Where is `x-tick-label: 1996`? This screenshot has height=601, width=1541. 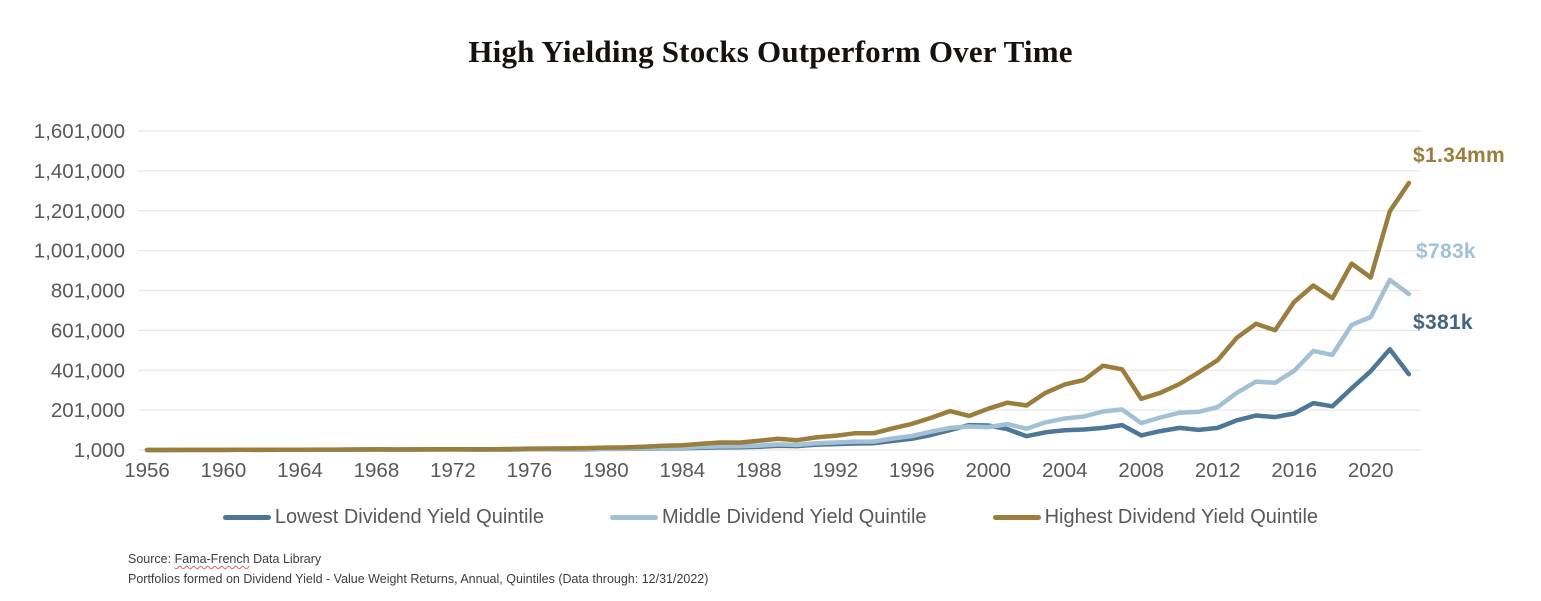
x-tick-label: 1996 is located at coordinates (912, 470).